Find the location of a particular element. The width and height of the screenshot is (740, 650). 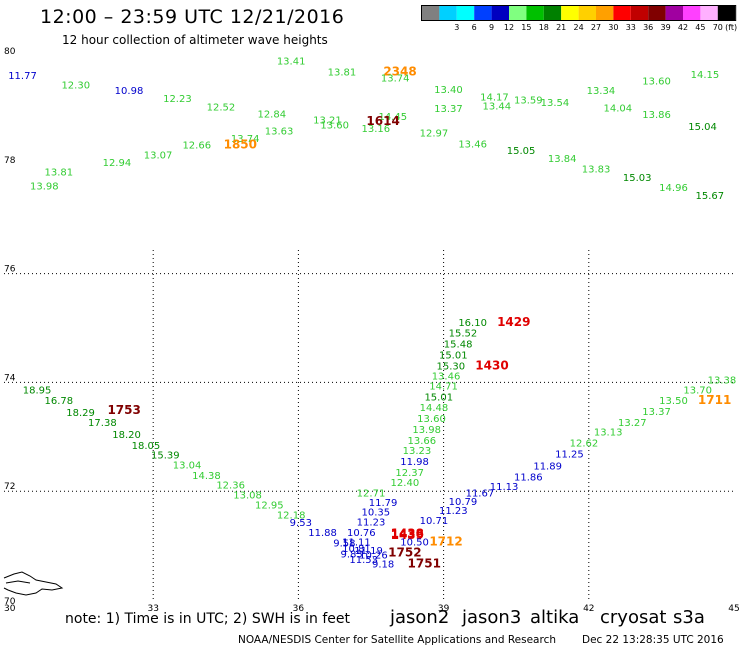

time-label: 1712 is located at coordinates (445, 542).